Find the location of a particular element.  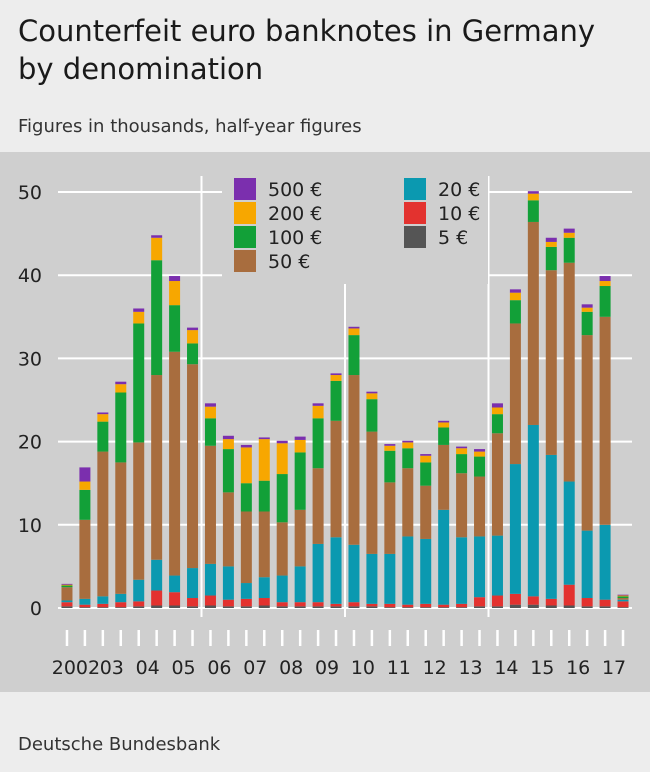

x-tick-label: 10 is located at coordinates (363, 668).